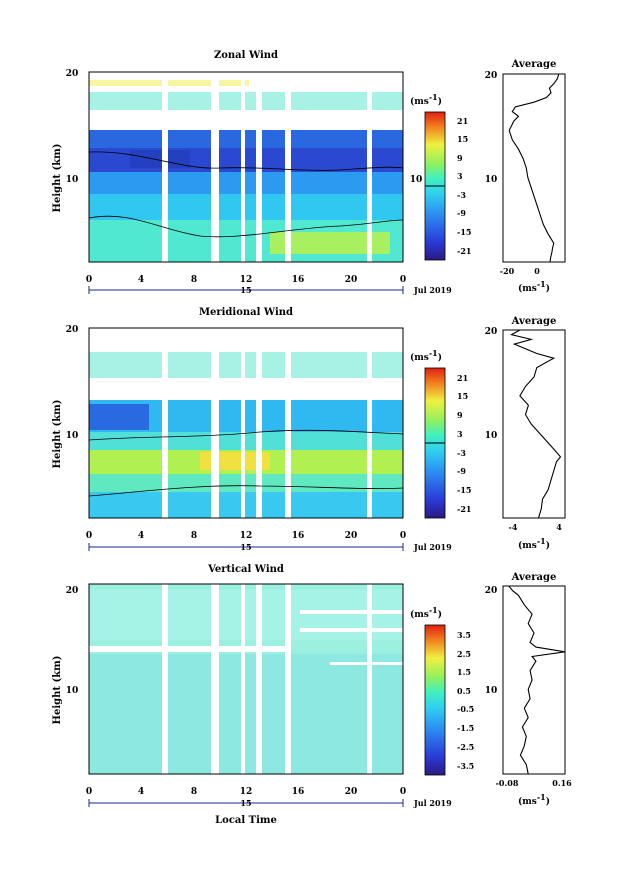 This screenshot has width=626, height=877. Describe the element at coordinates (465, 709) in the screenshot. I see `colorbar-tick: -0.5` at that location.